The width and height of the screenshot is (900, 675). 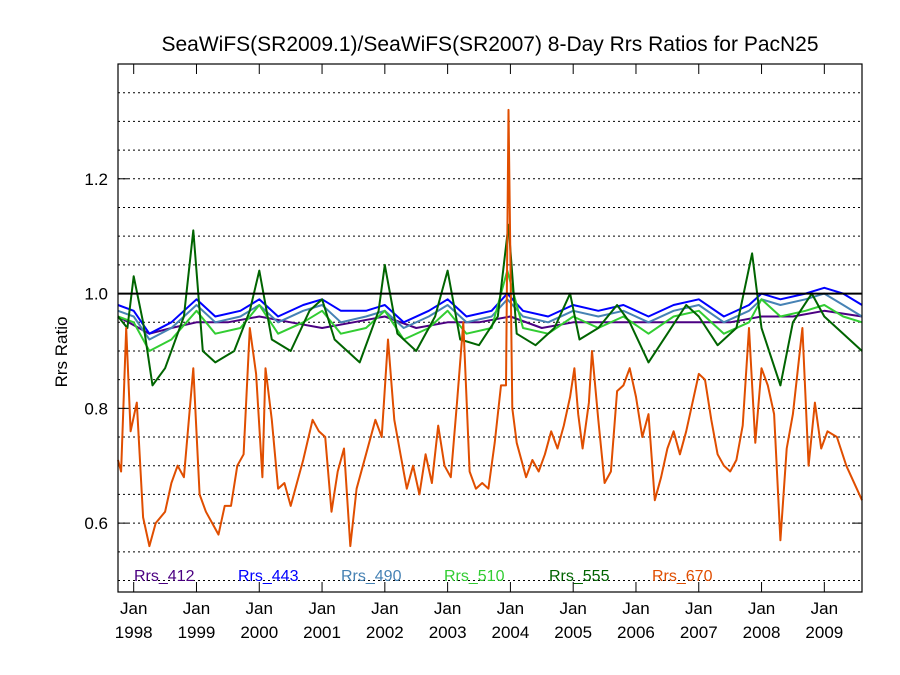 I want to click on x-tick-label-year: 2002, so click(x=385, y=632).